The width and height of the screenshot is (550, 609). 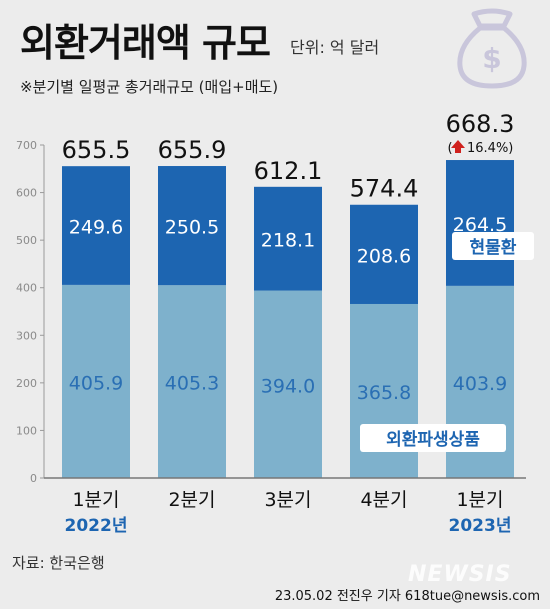 What do you see at coordinates (480, 526) in the screenshot?
I see `year-label: 2023년` at bounding box center [480, 526].